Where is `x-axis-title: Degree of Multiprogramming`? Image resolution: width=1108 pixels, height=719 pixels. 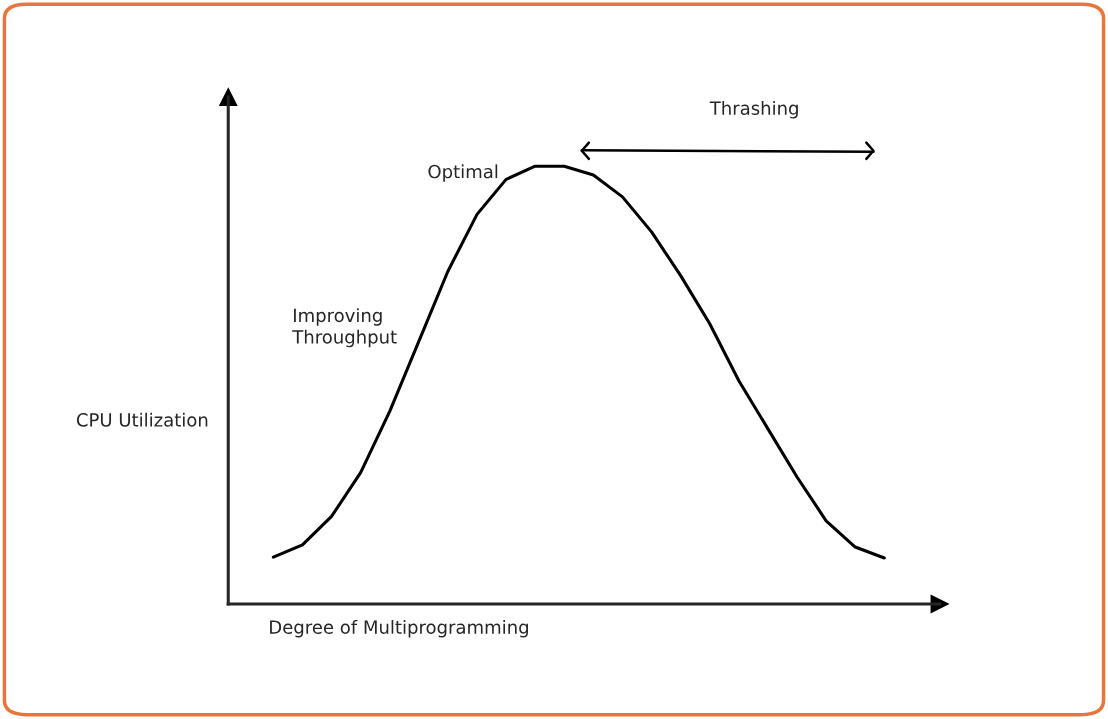
x-axis-title: Degree of Multiprogramming is located at coordinates (399, 628).